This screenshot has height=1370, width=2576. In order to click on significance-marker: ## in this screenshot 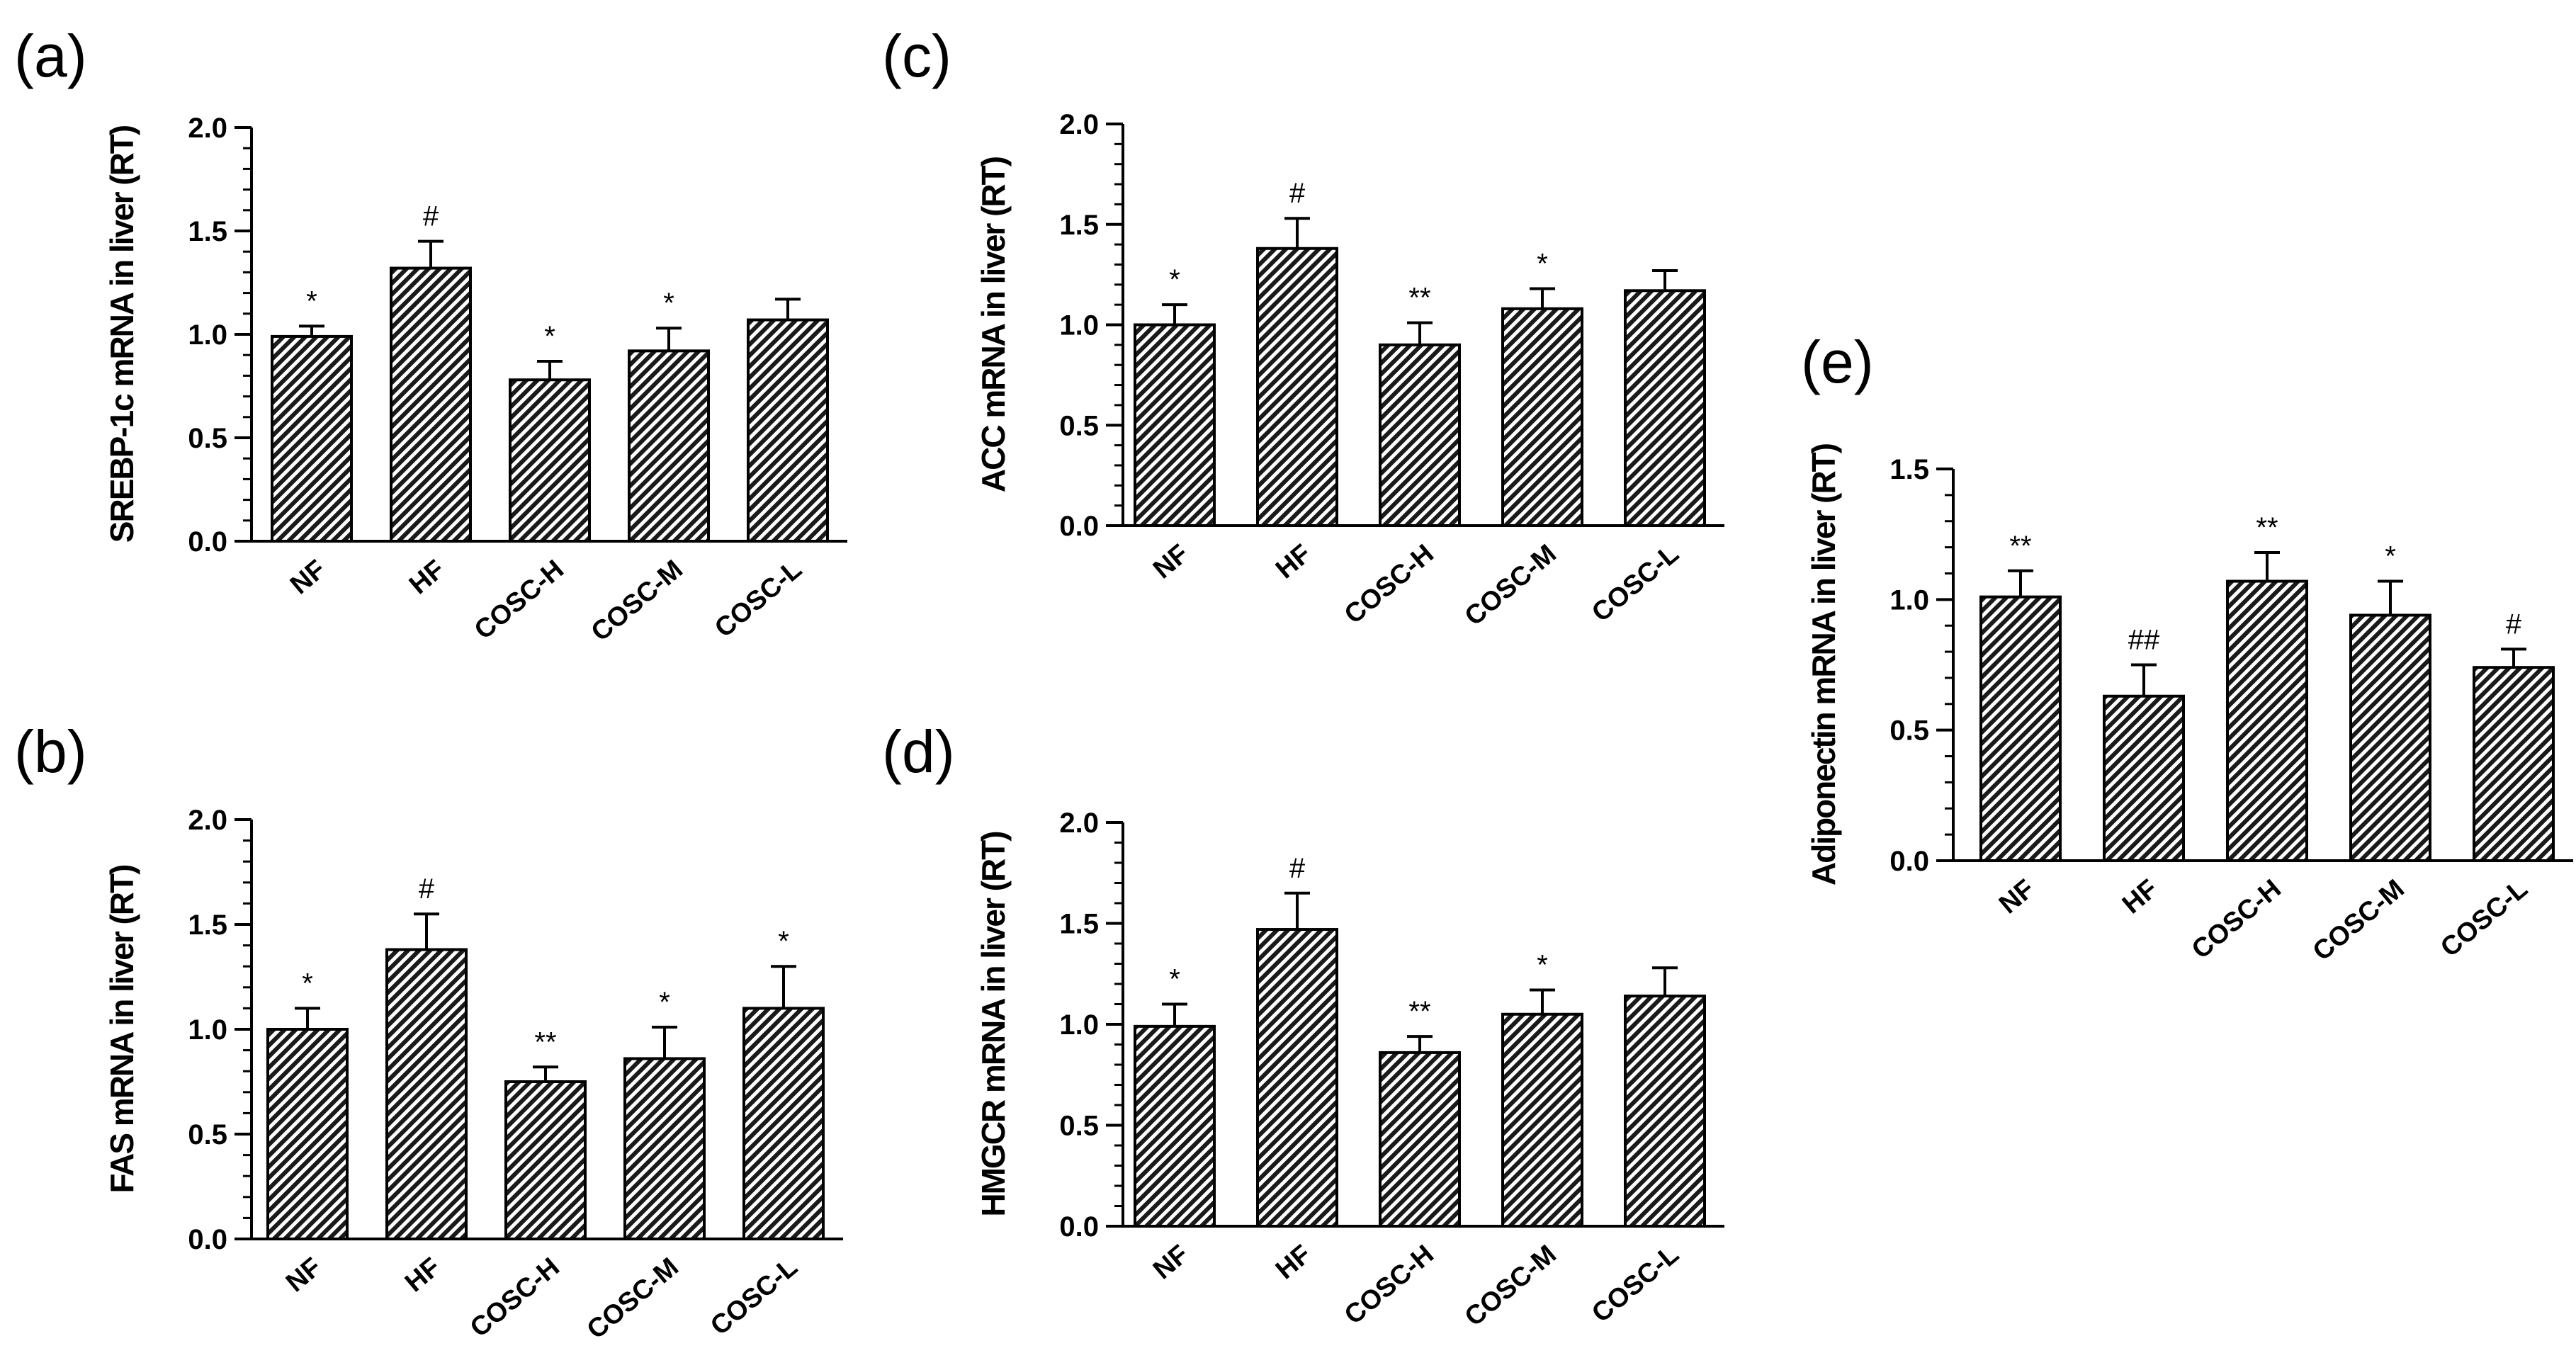, I will do `click(2144, 640)`.